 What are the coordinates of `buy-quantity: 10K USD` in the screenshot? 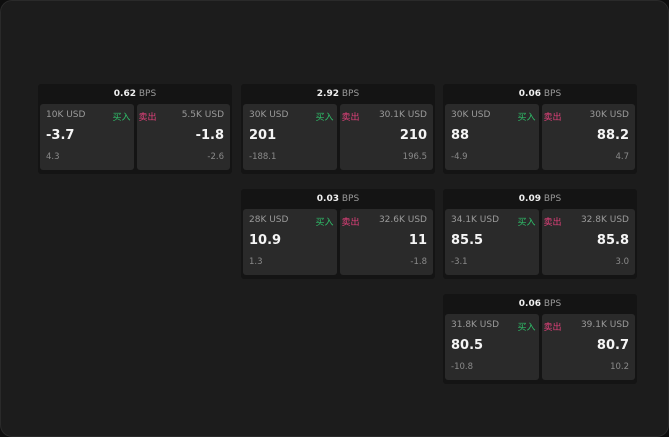 It's located at (66, 115).